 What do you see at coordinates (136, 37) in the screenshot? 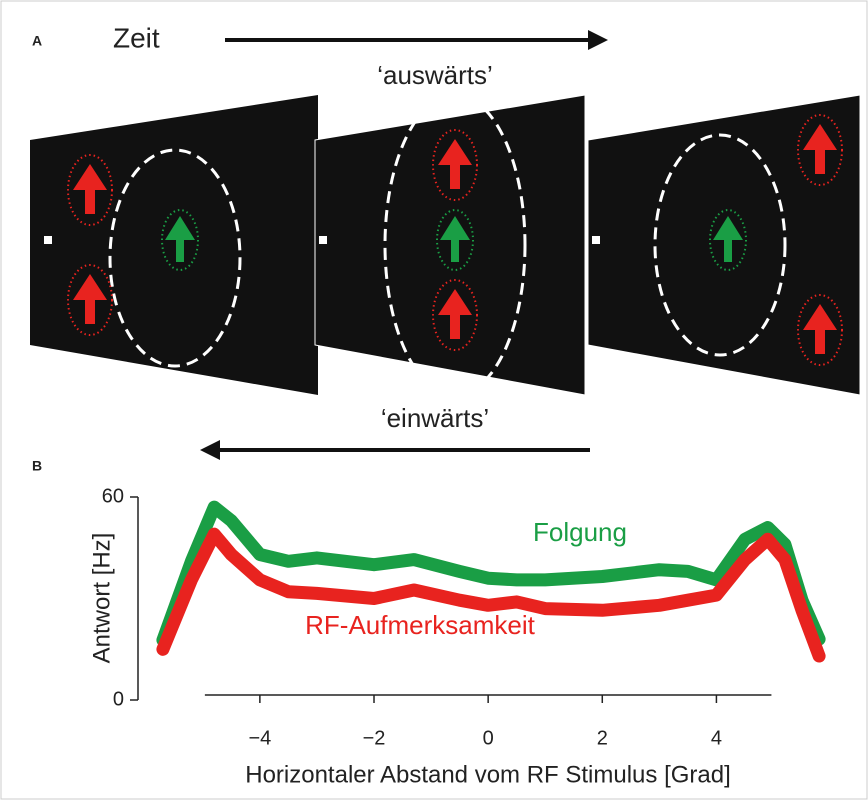
I see `time-label: Zeit` at bounding box center [136, 37].